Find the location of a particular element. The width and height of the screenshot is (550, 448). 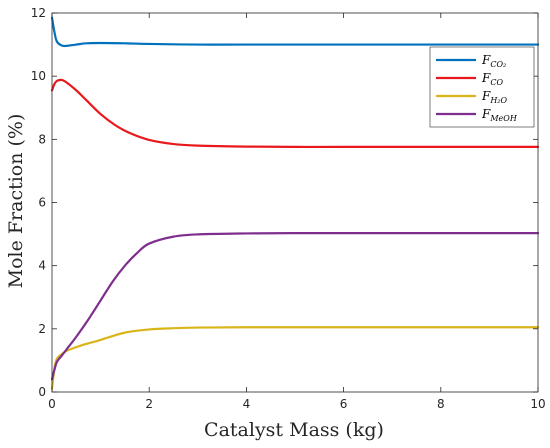

y-axis-title: Mole Fraction (%) is located at coordinates (16, 201).